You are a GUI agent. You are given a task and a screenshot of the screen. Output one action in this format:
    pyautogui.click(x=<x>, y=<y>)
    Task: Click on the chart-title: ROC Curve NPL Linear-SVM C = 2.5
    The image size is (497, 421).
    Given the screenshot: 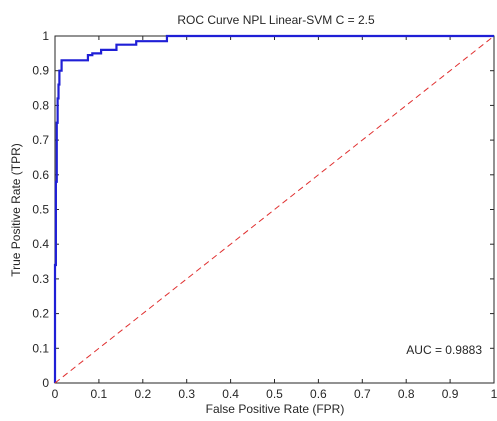 What is the action you would take?
    pyautogui.click(x=276, y=20)
    